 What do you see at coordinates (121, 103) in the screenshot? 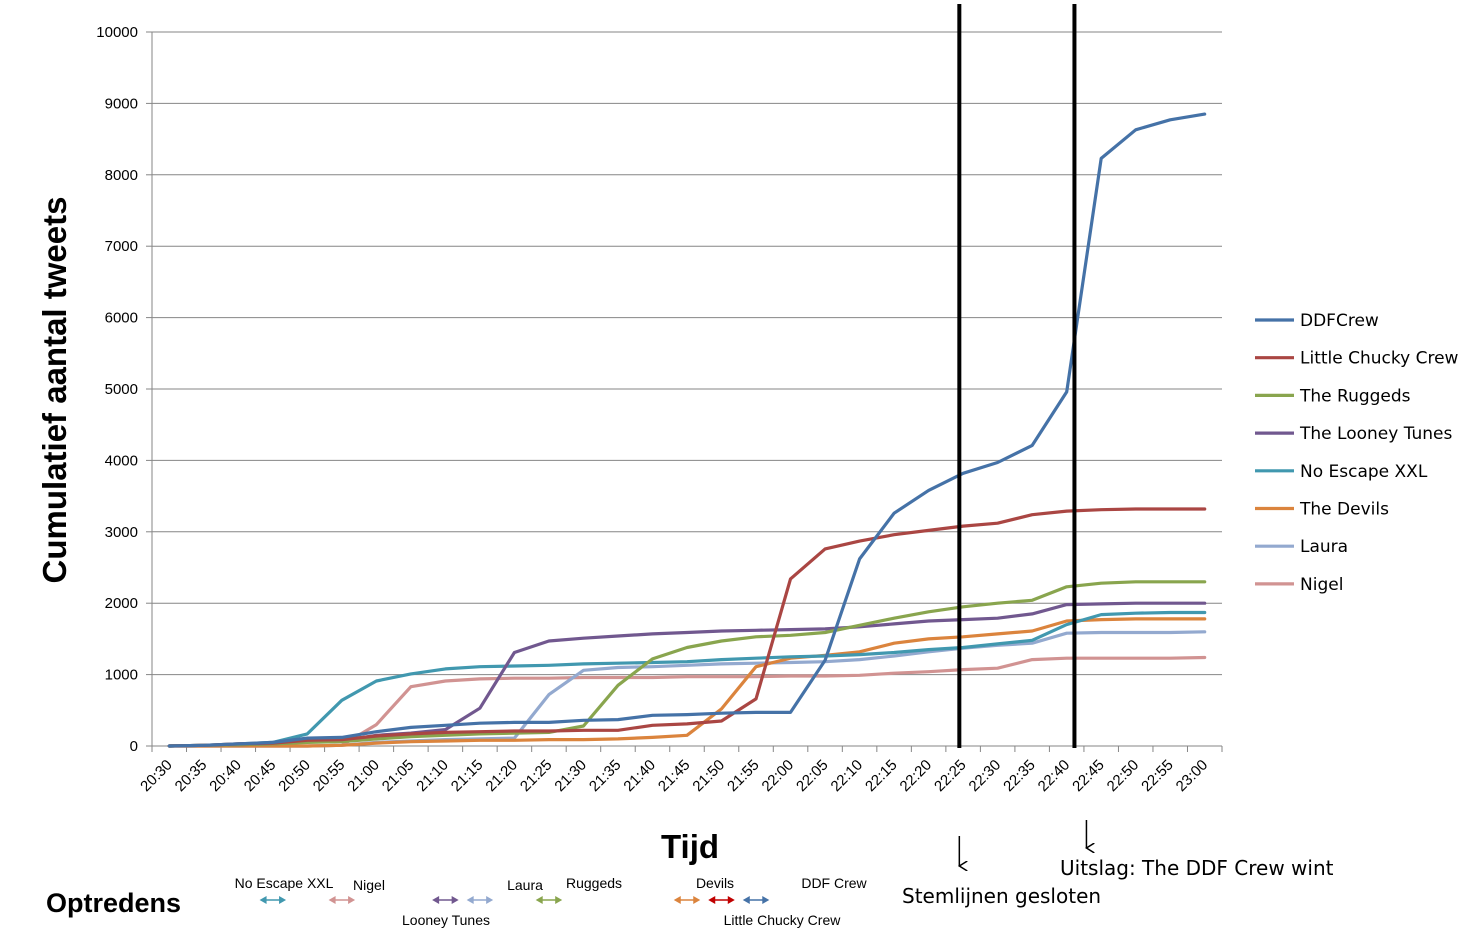
I see `y-tick-label: 9000` at bounding box center [121, 103].